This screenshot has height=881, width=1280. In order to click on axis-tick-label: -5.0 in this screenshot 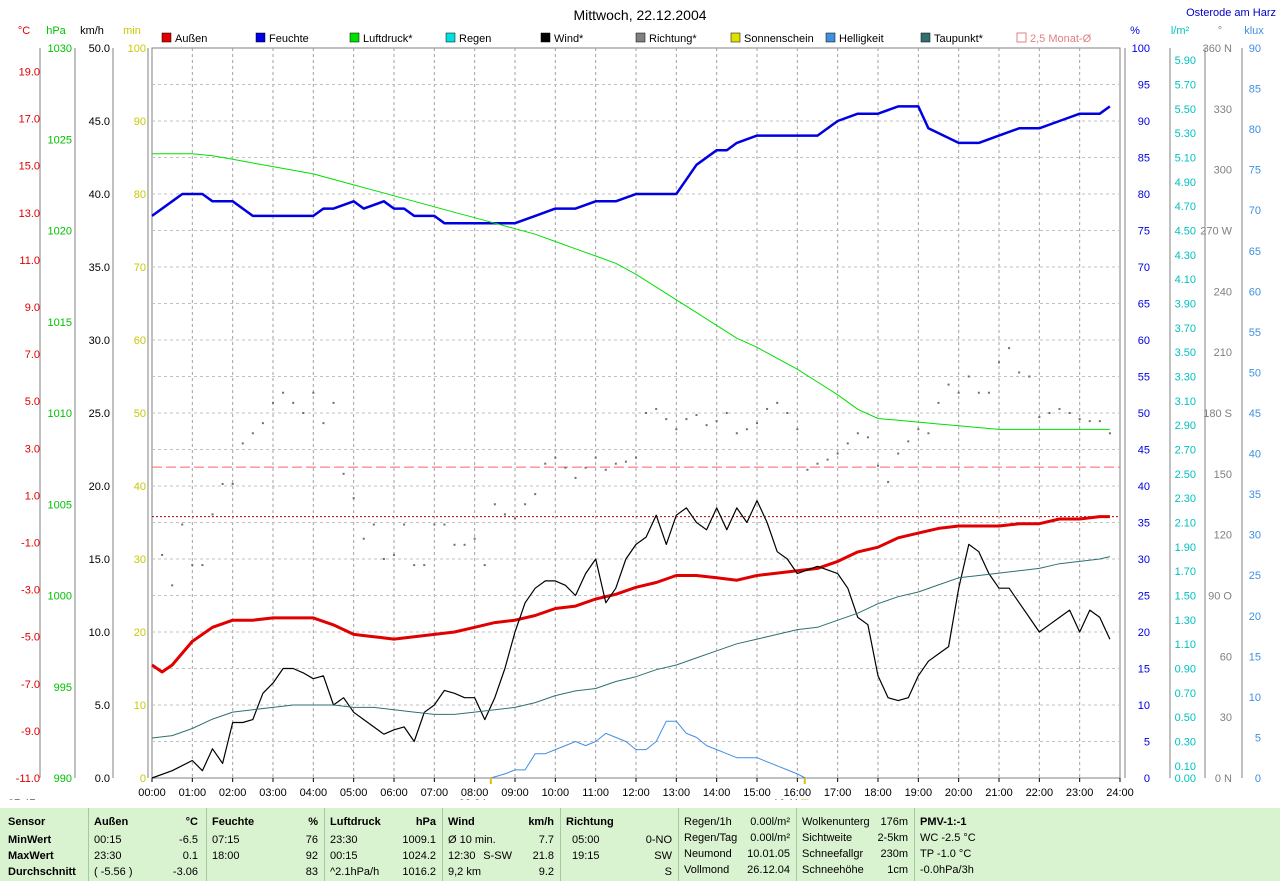, I will do `click(30, 638)`.